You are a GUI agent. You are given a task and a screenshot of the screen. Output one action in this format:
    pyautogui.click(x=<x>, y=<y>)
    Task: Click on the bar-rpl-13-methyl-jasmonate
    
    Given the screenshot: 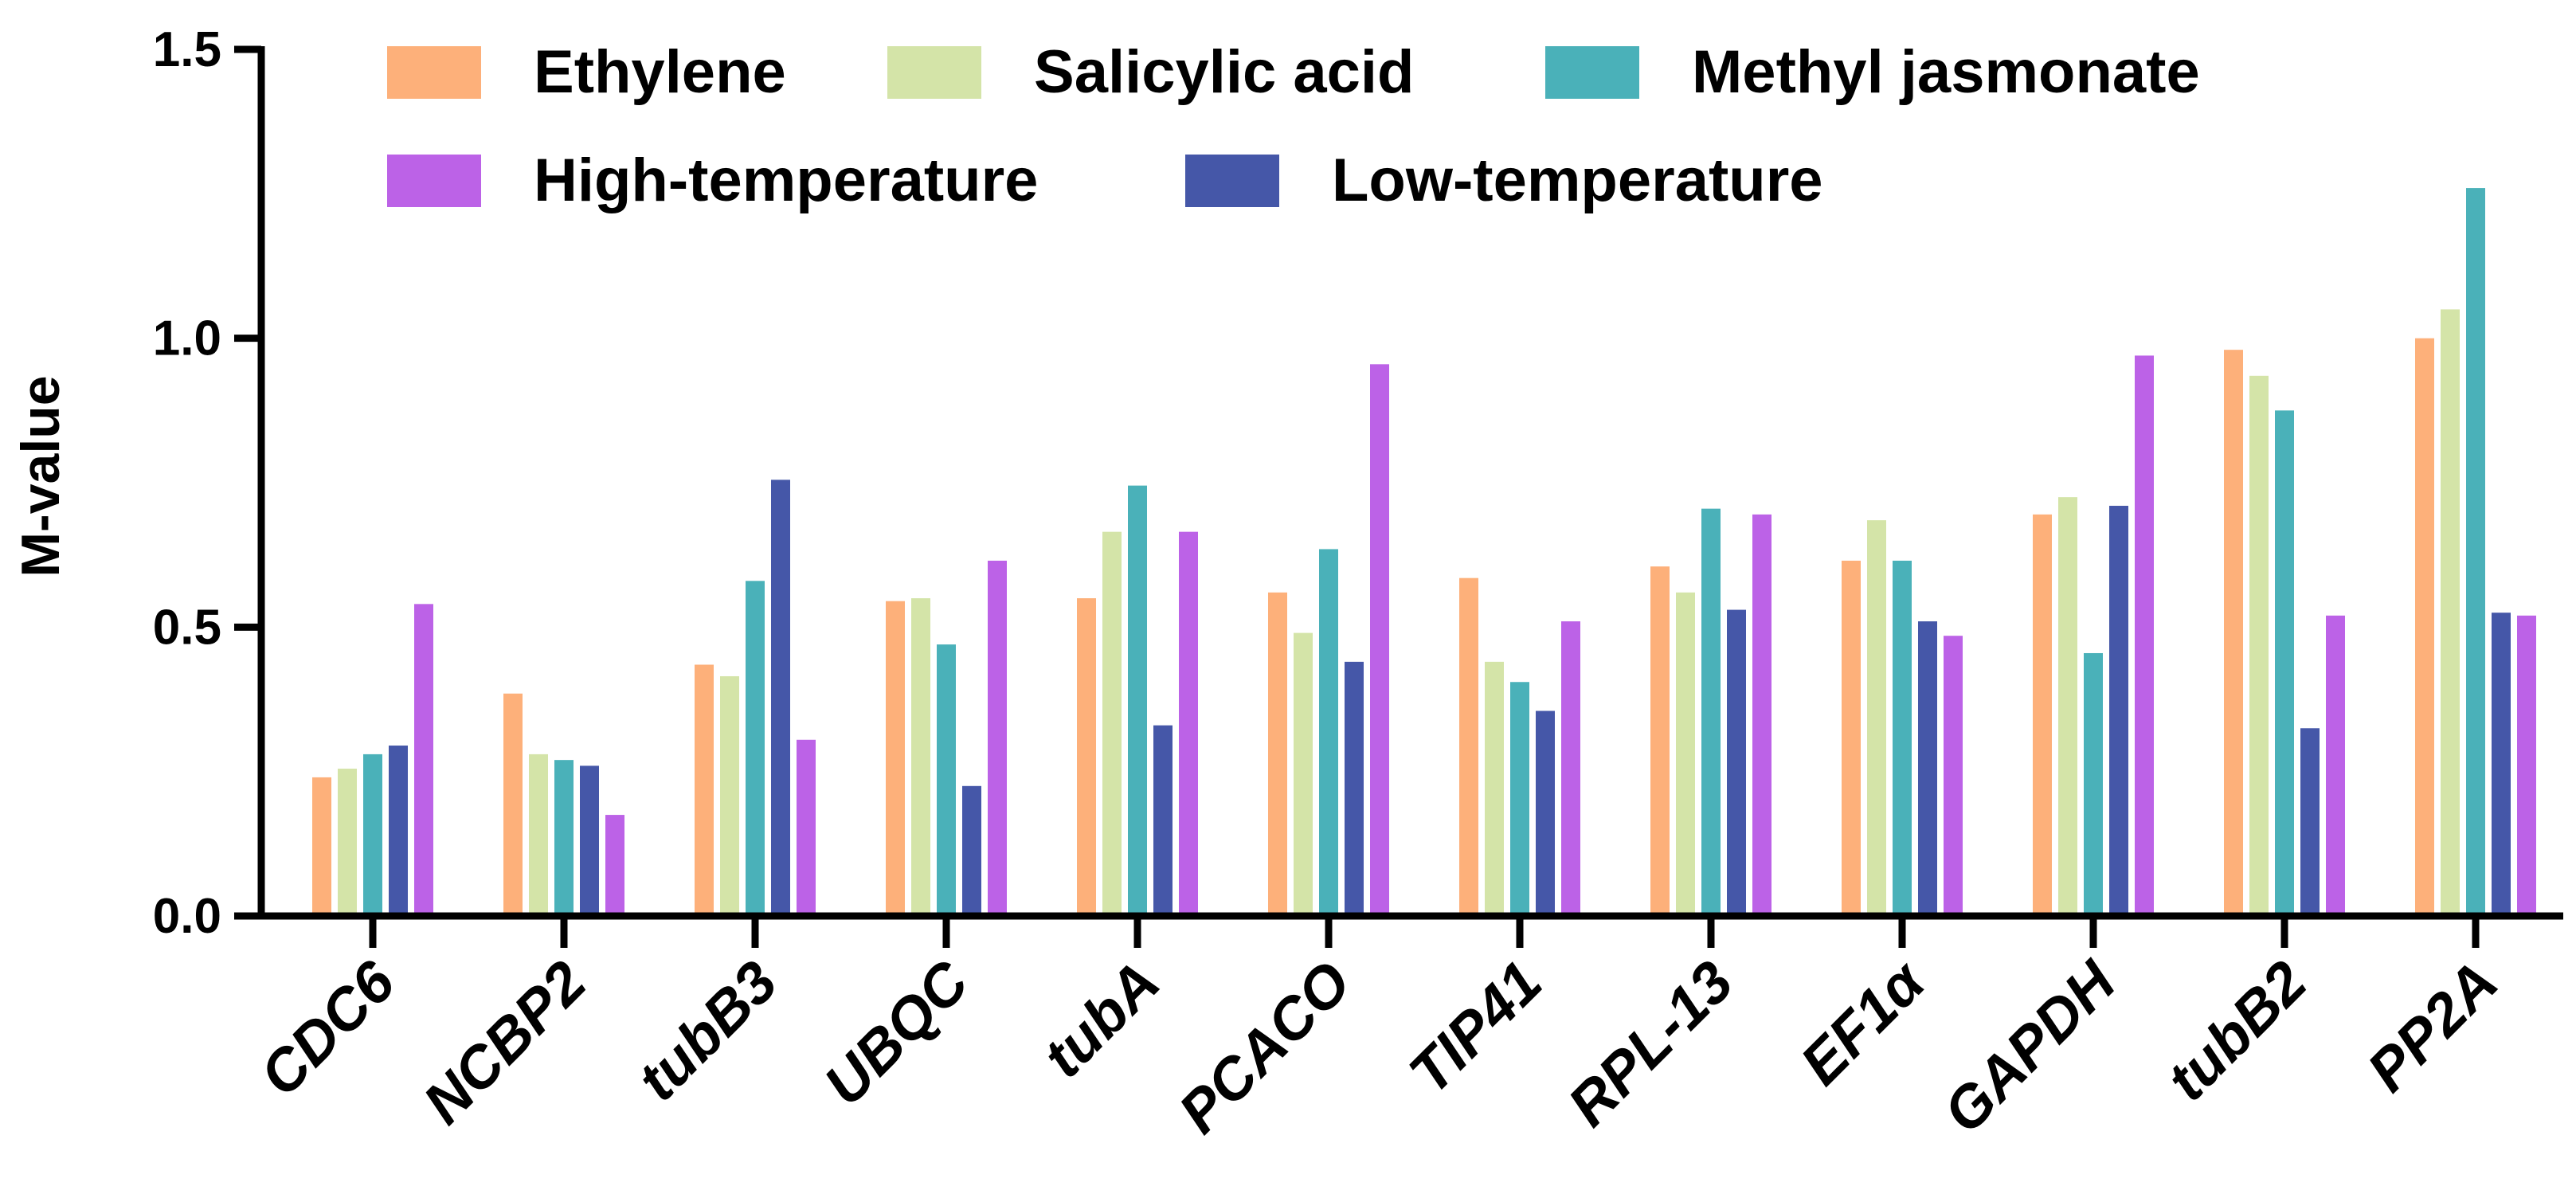 What is the action you would take?
    pyautogui.click(x=1711, y=710)
    